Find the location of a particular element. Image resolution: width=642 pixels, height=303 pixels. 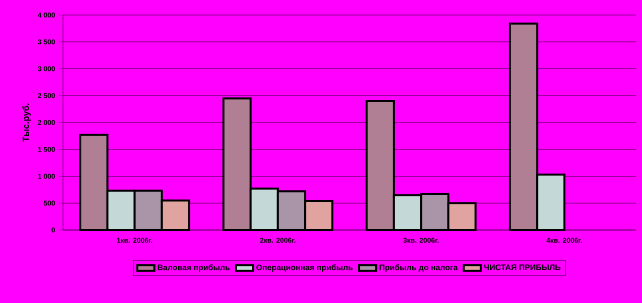

legend-label: Валовая прибыль is located at coordinates (194, 268).